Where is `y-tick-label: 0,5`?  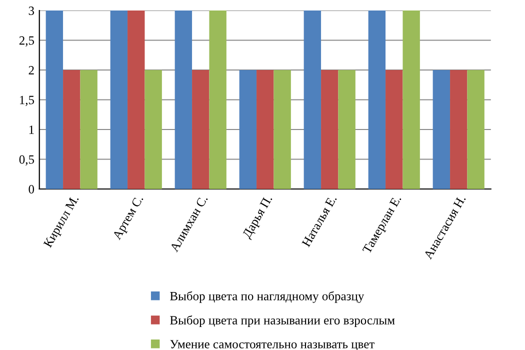
y-tick-label: 0,5 is located at coordinates (26, 160).